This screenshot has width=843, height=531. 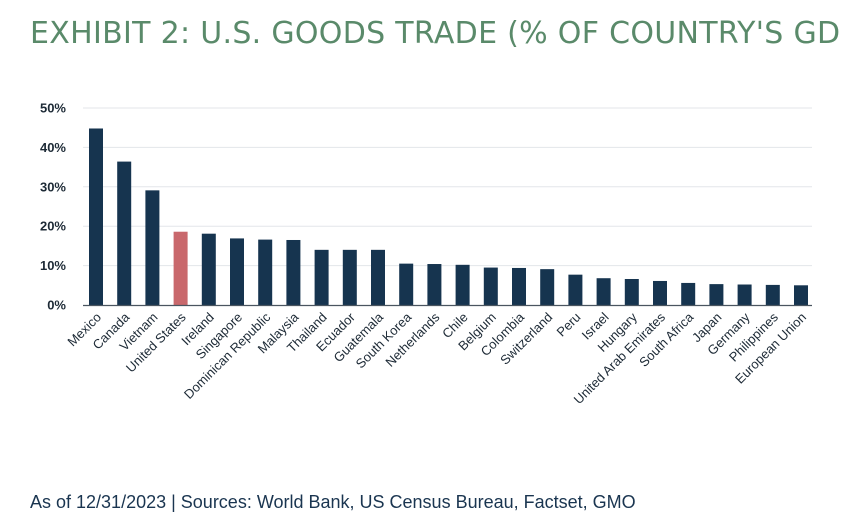 I want to click on y-tick-label: 50%, so click(x=53, y=108).